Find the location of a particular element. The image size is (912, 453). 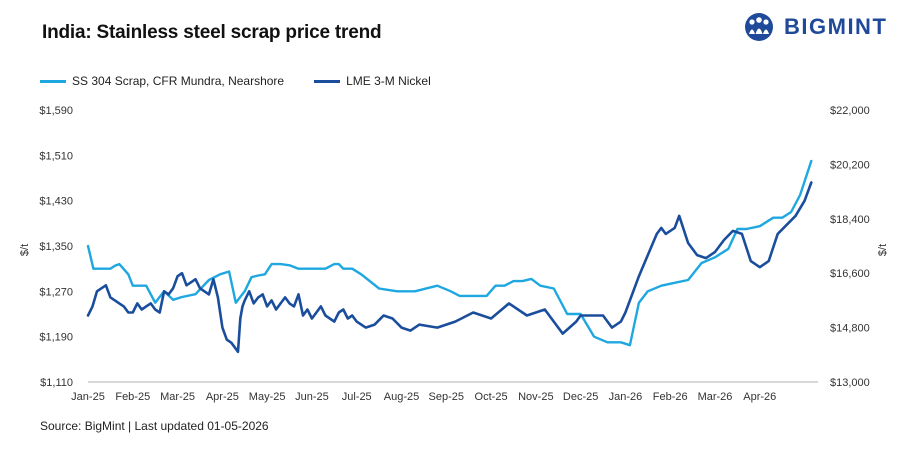

y-left-tick-label: $1,270 is located at coordinates (56, 292).